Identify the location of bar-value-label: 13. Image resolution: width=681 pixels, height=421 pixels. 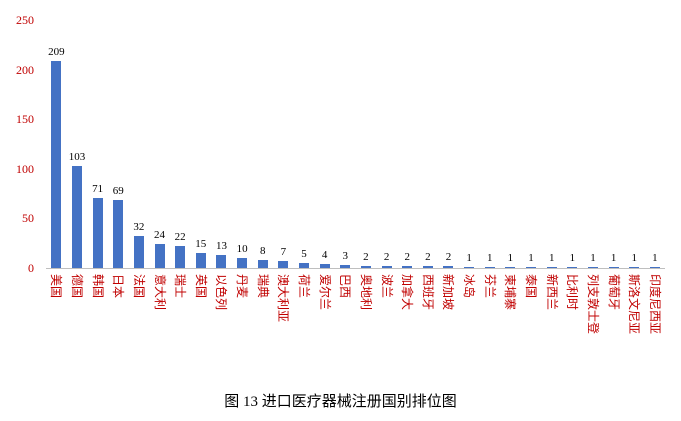
(221, 246).